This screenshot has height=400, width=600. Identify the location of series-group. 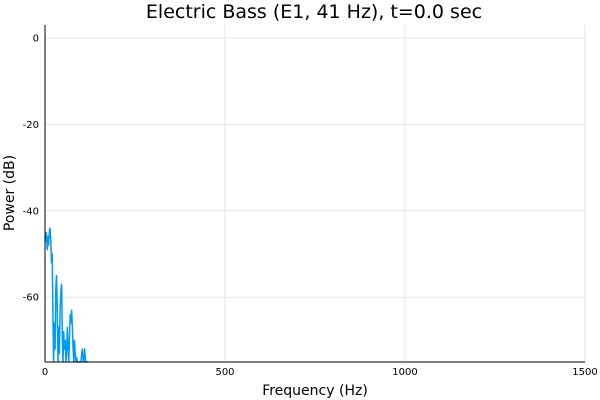
(66, 295).